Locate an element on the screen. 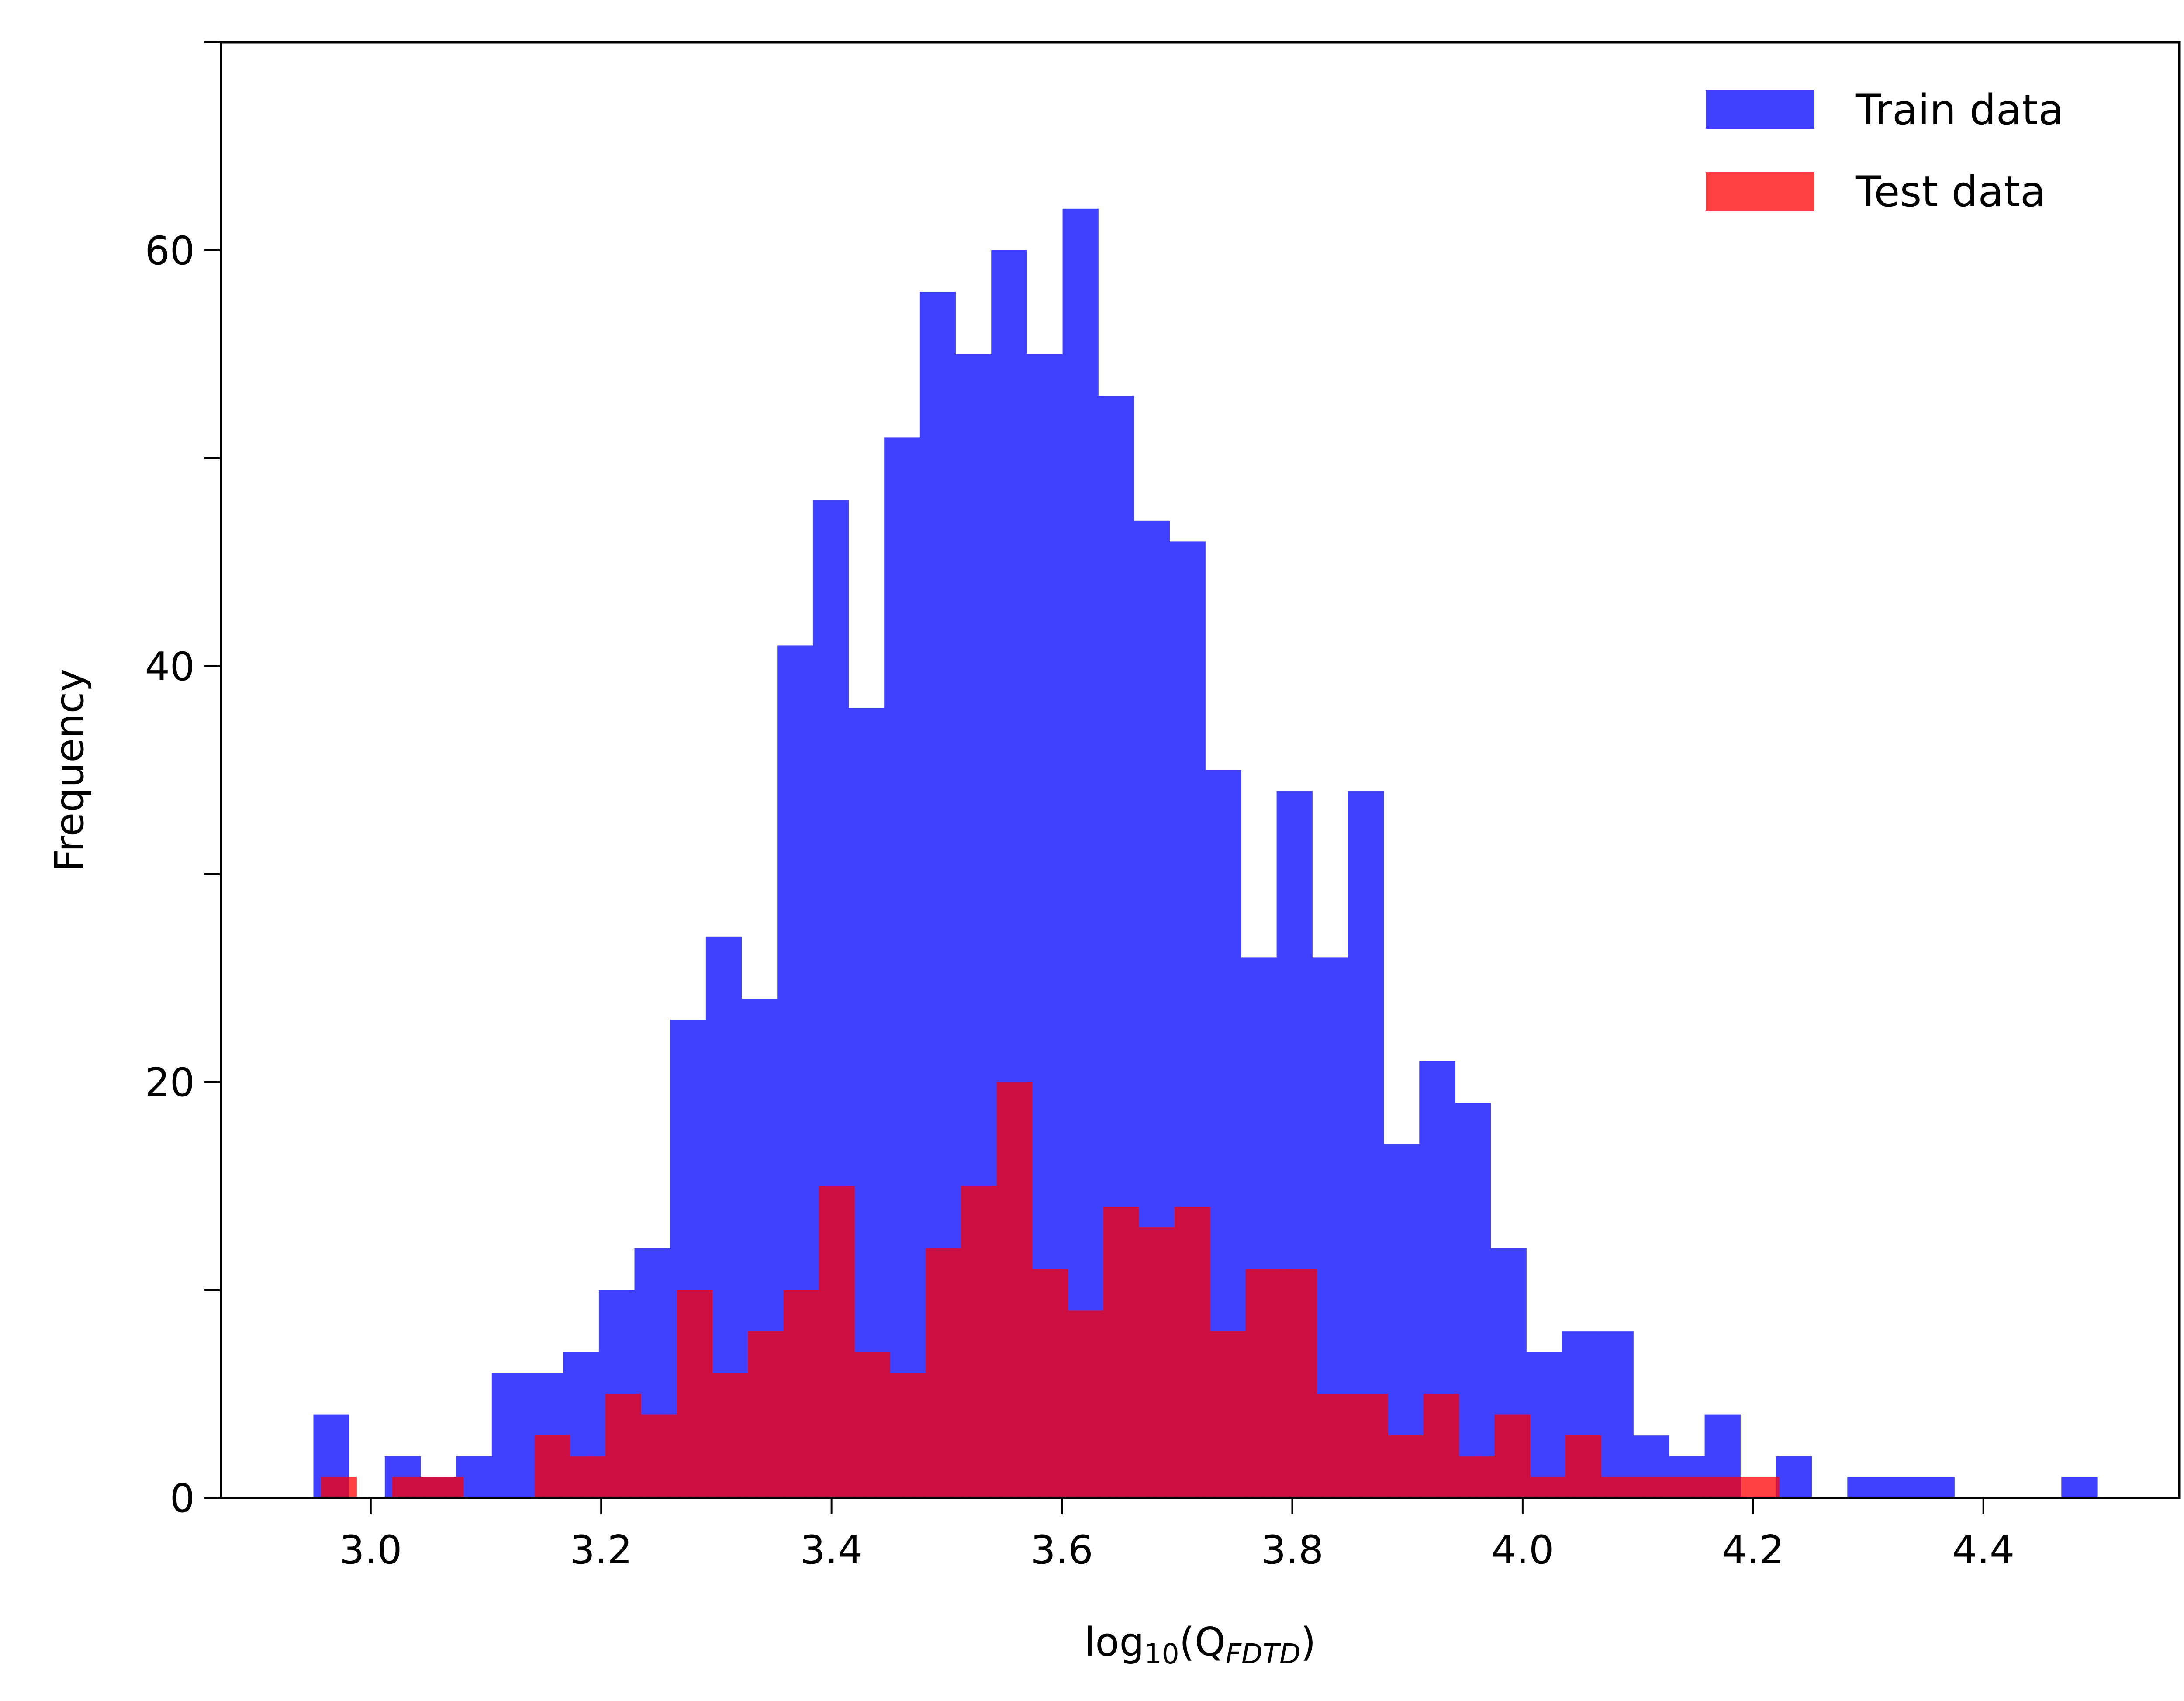  x-axis-label-base-subscript: 10 is located at coordinates (1161, 1654).